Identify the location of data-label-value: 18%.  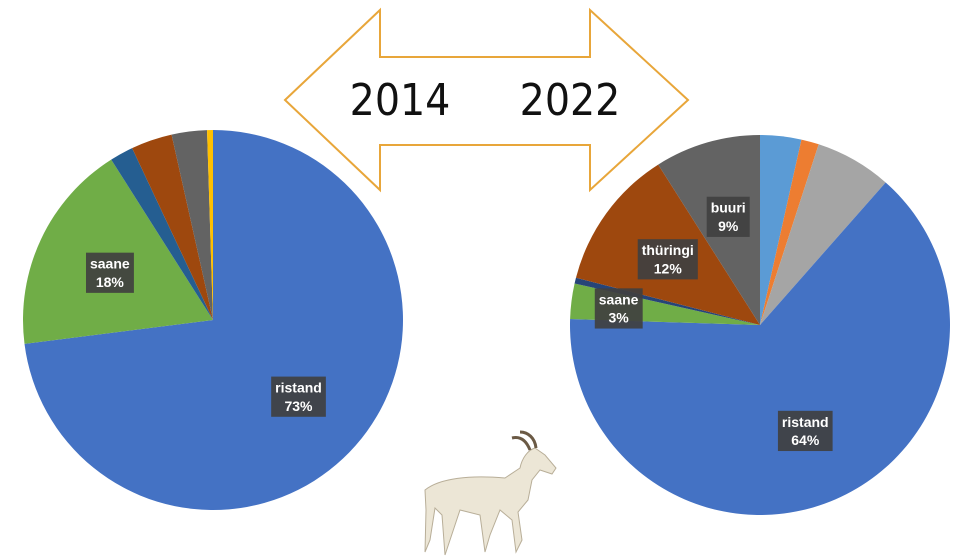
(110, 282).